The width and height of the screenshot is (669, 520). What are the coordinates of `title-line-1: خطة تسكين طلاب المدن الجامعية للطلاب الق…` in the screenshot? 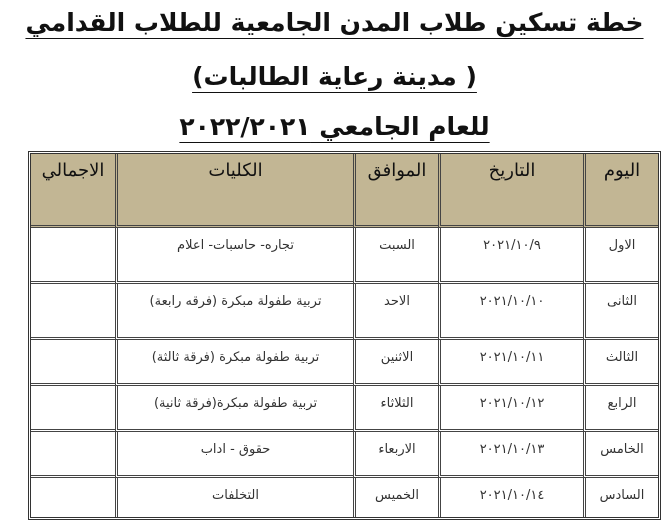 It's located at (334, 22).